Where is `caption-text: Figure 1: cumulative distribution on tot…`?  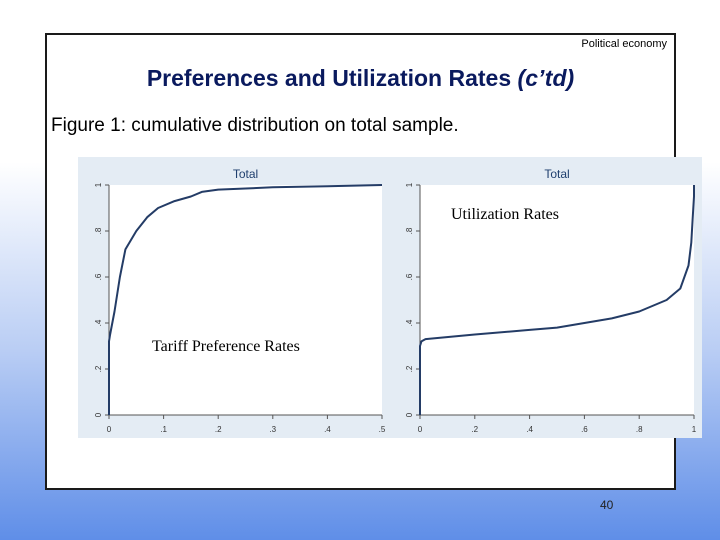
caption-text: Figure 1: cumulative distribution on tot… is located at coordinates (252, 125).